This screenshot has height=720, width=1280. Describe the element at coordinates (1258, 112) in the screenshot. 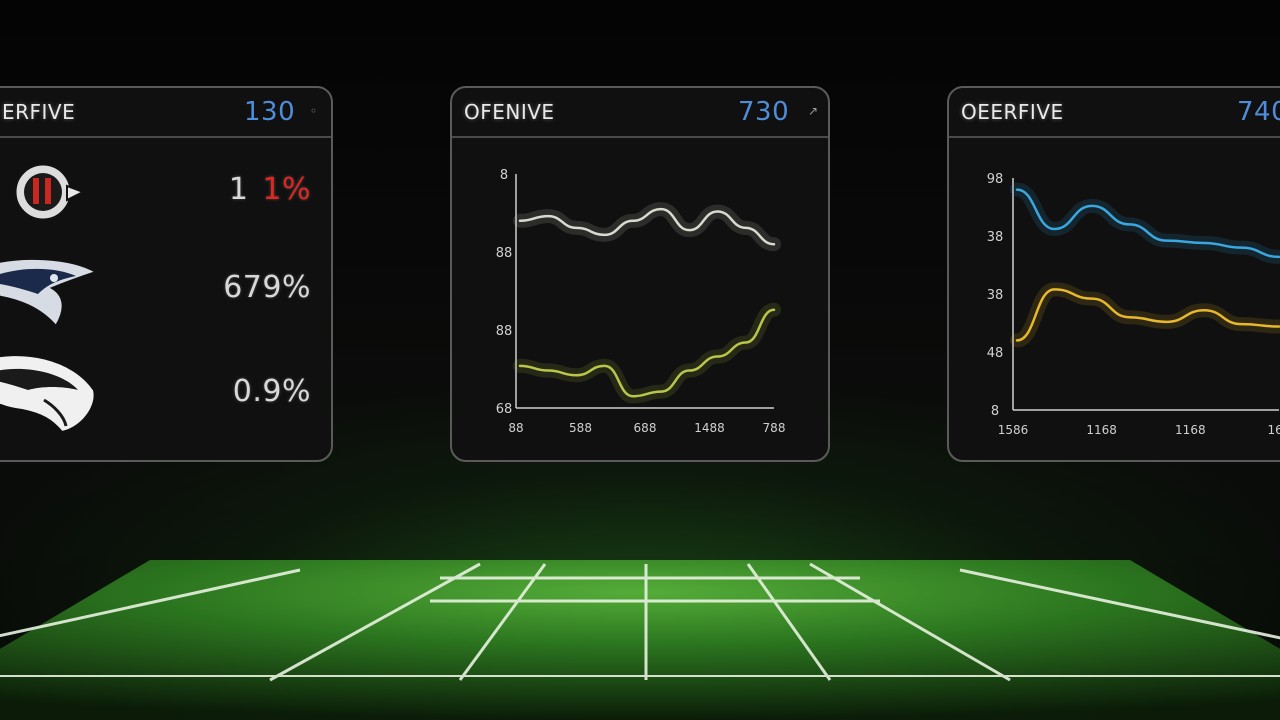

I see `panel-value: 740` at that location.